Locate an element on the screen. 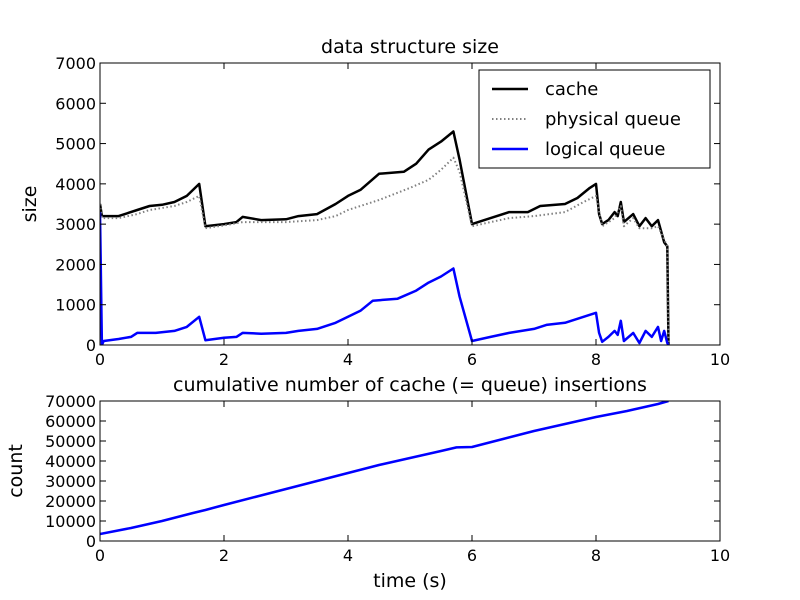 This screenshot has width=800, height=600. y-axis-label: size is located at coordinates (30, 204).